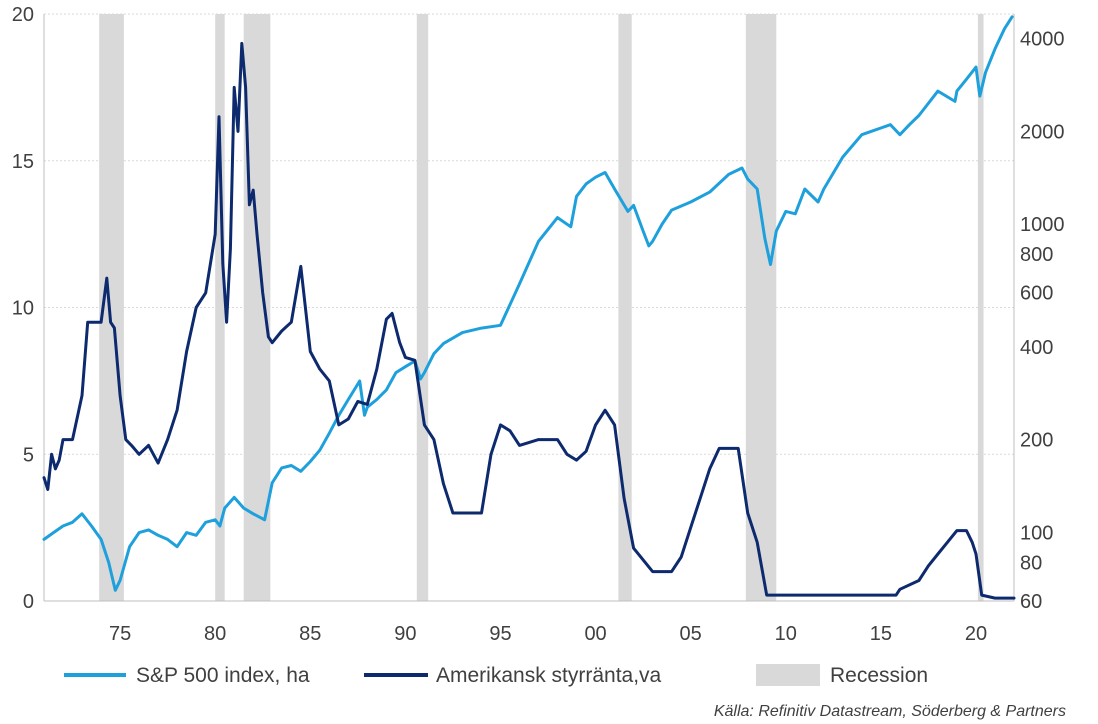  What do you see at coordinates (691, 634) in the screenshot?
I see `x-tick-label: 05` at bounding box center [691, 634].